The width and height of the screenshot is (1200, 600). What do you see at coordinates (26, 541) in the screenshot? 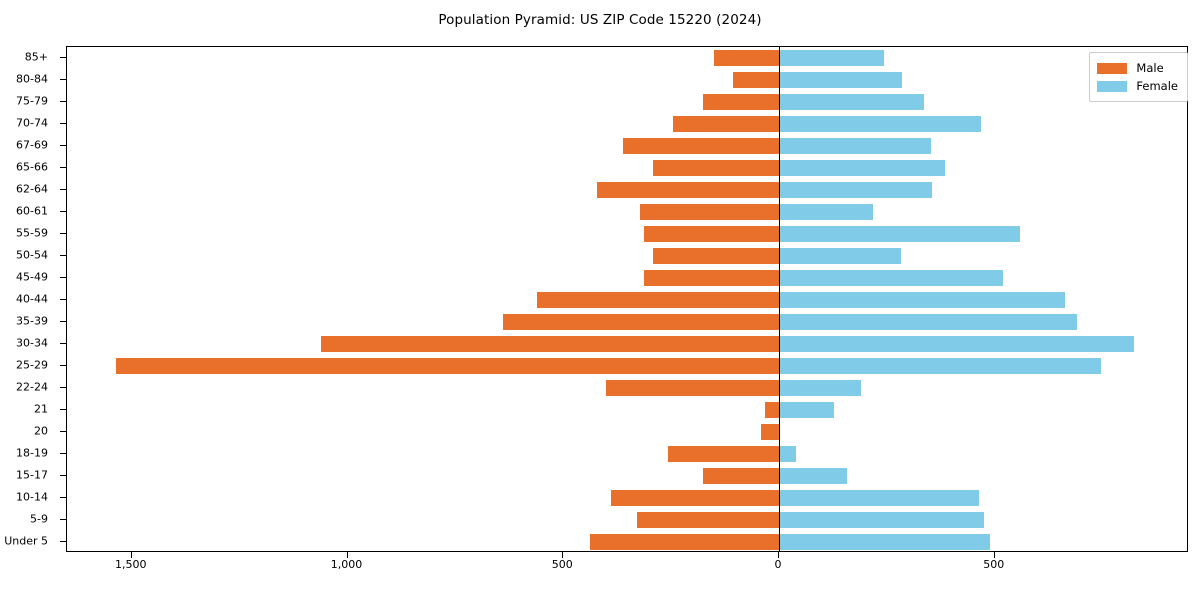
I see `y-tick-label-under-5: Under 5` at bounding box center [26, 541].